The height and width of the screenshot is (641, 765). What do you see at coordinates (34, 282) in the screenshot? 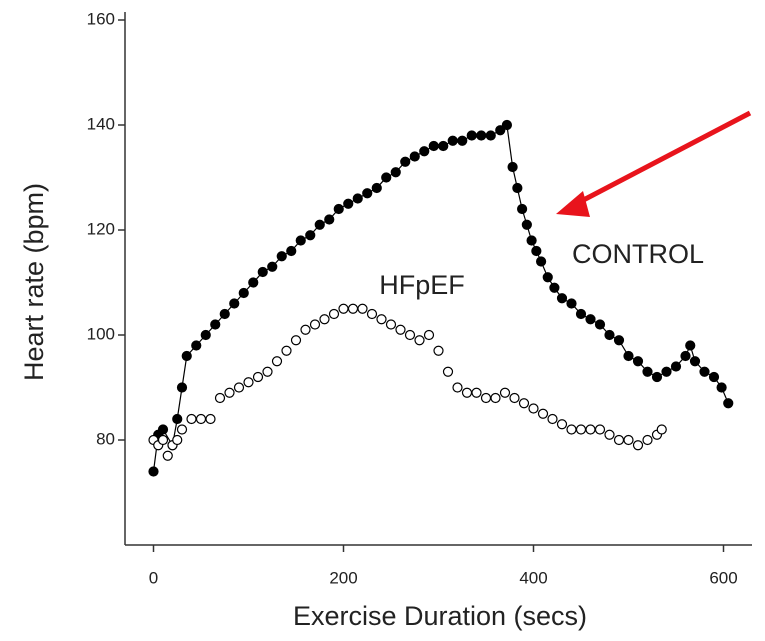
I see `y-axis-label: Heart rate (bpm)` at bounding box center [34, 282].